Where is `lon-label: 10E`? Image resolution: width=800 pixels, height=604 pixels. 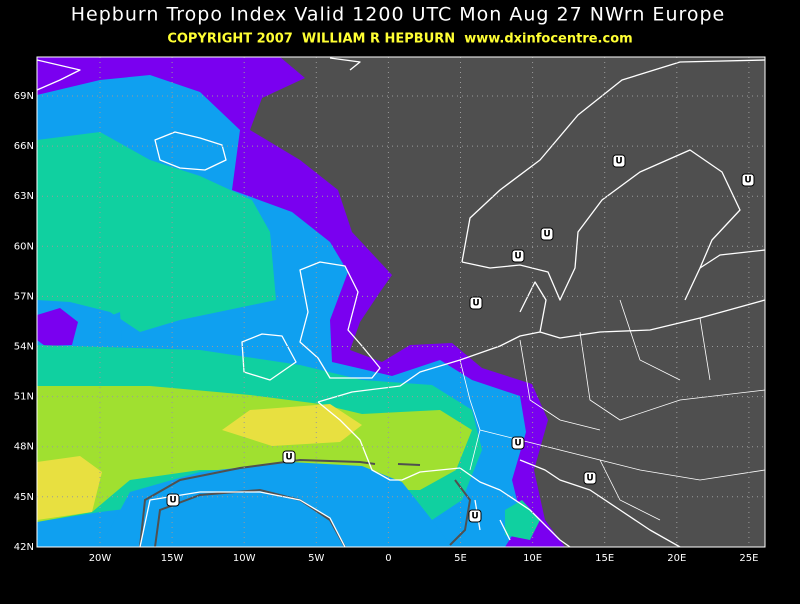 lon-label: 10E is located at coordinates (532, 558).